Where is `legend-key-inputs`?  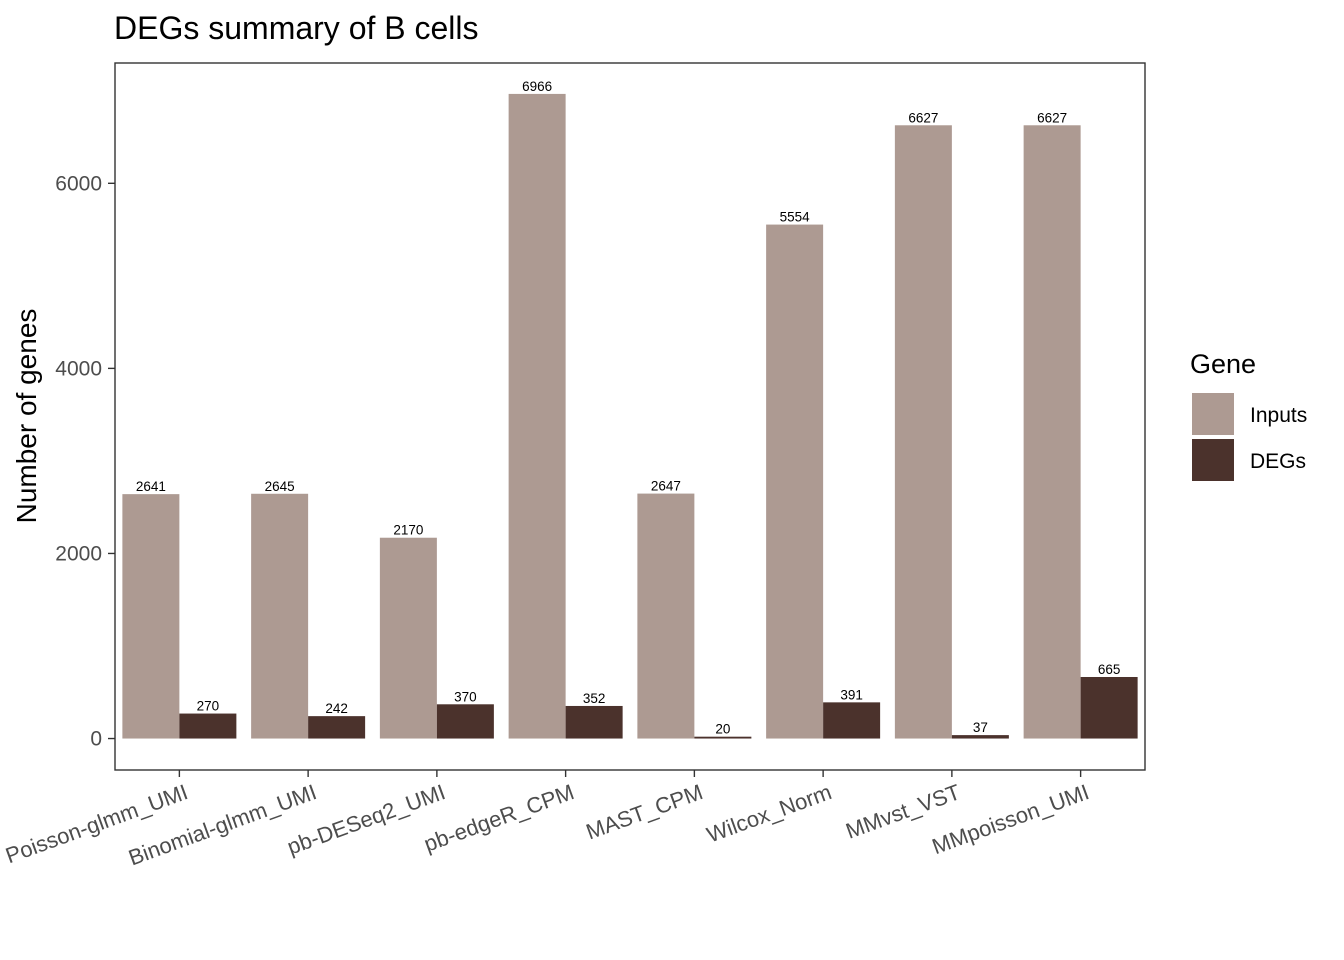
legend-key-inputs is located at coordinates (1213, 414).